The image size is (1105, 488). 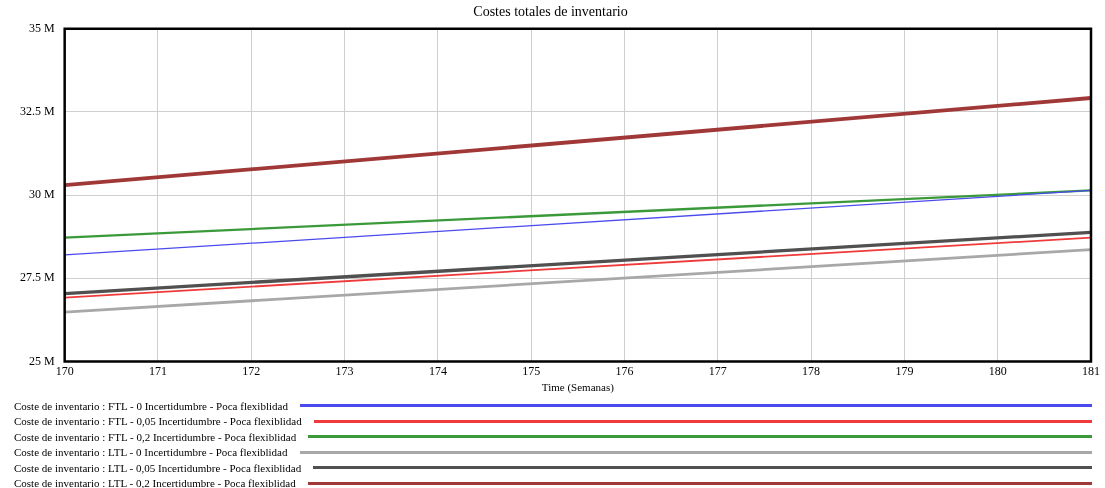 I want to click on x-tick-label: 175, so click(x=531, y=370).